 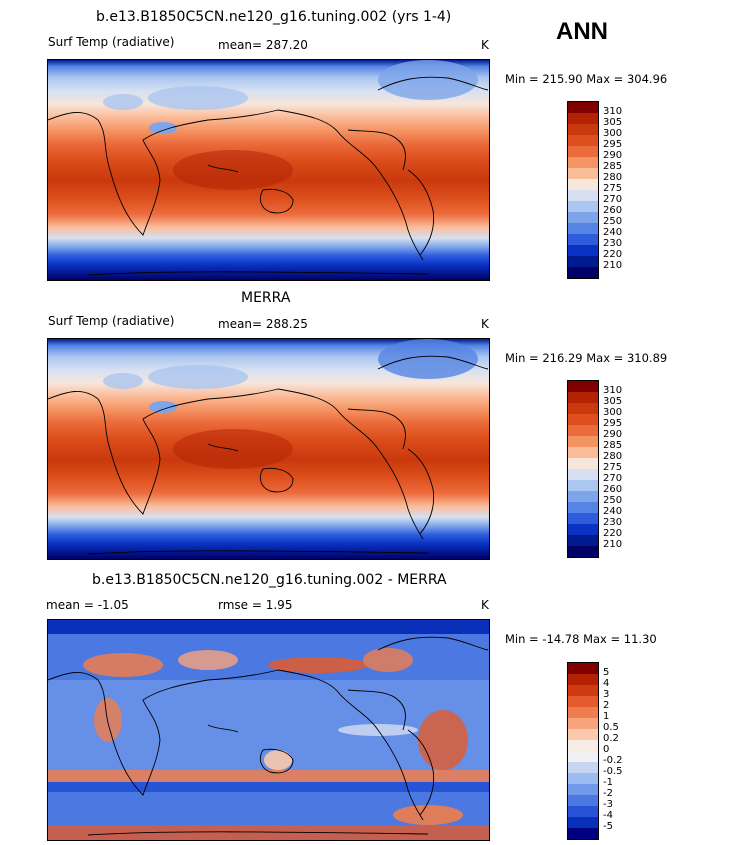 I want to click on colorbar-tick-label: 2, so click(x=606, y=705).